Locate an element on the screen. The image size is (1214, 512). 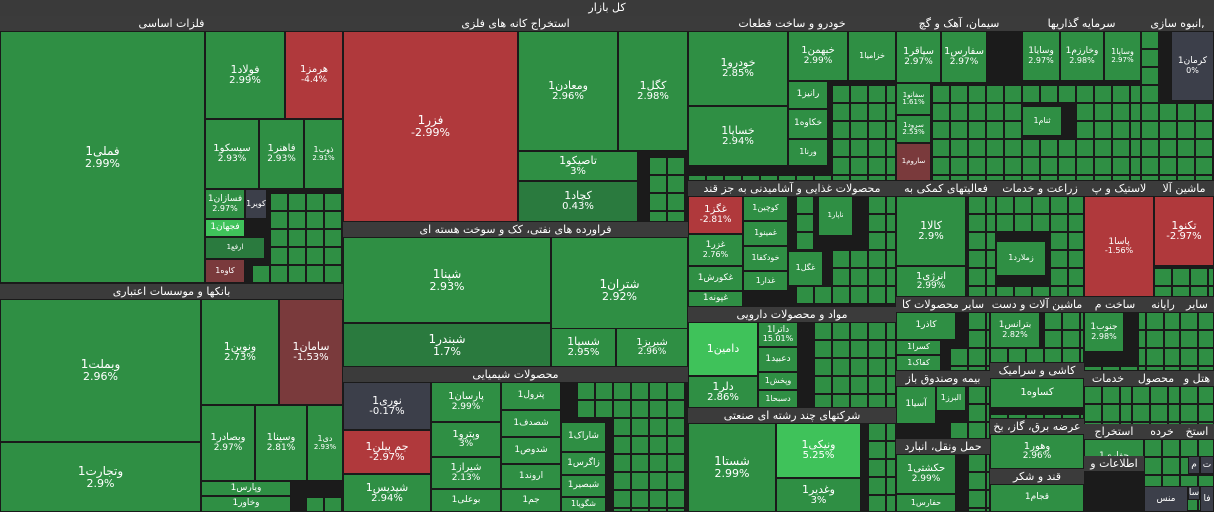
stock-tile: فاهنر1 2.93% is located at coordinates (281, 154).